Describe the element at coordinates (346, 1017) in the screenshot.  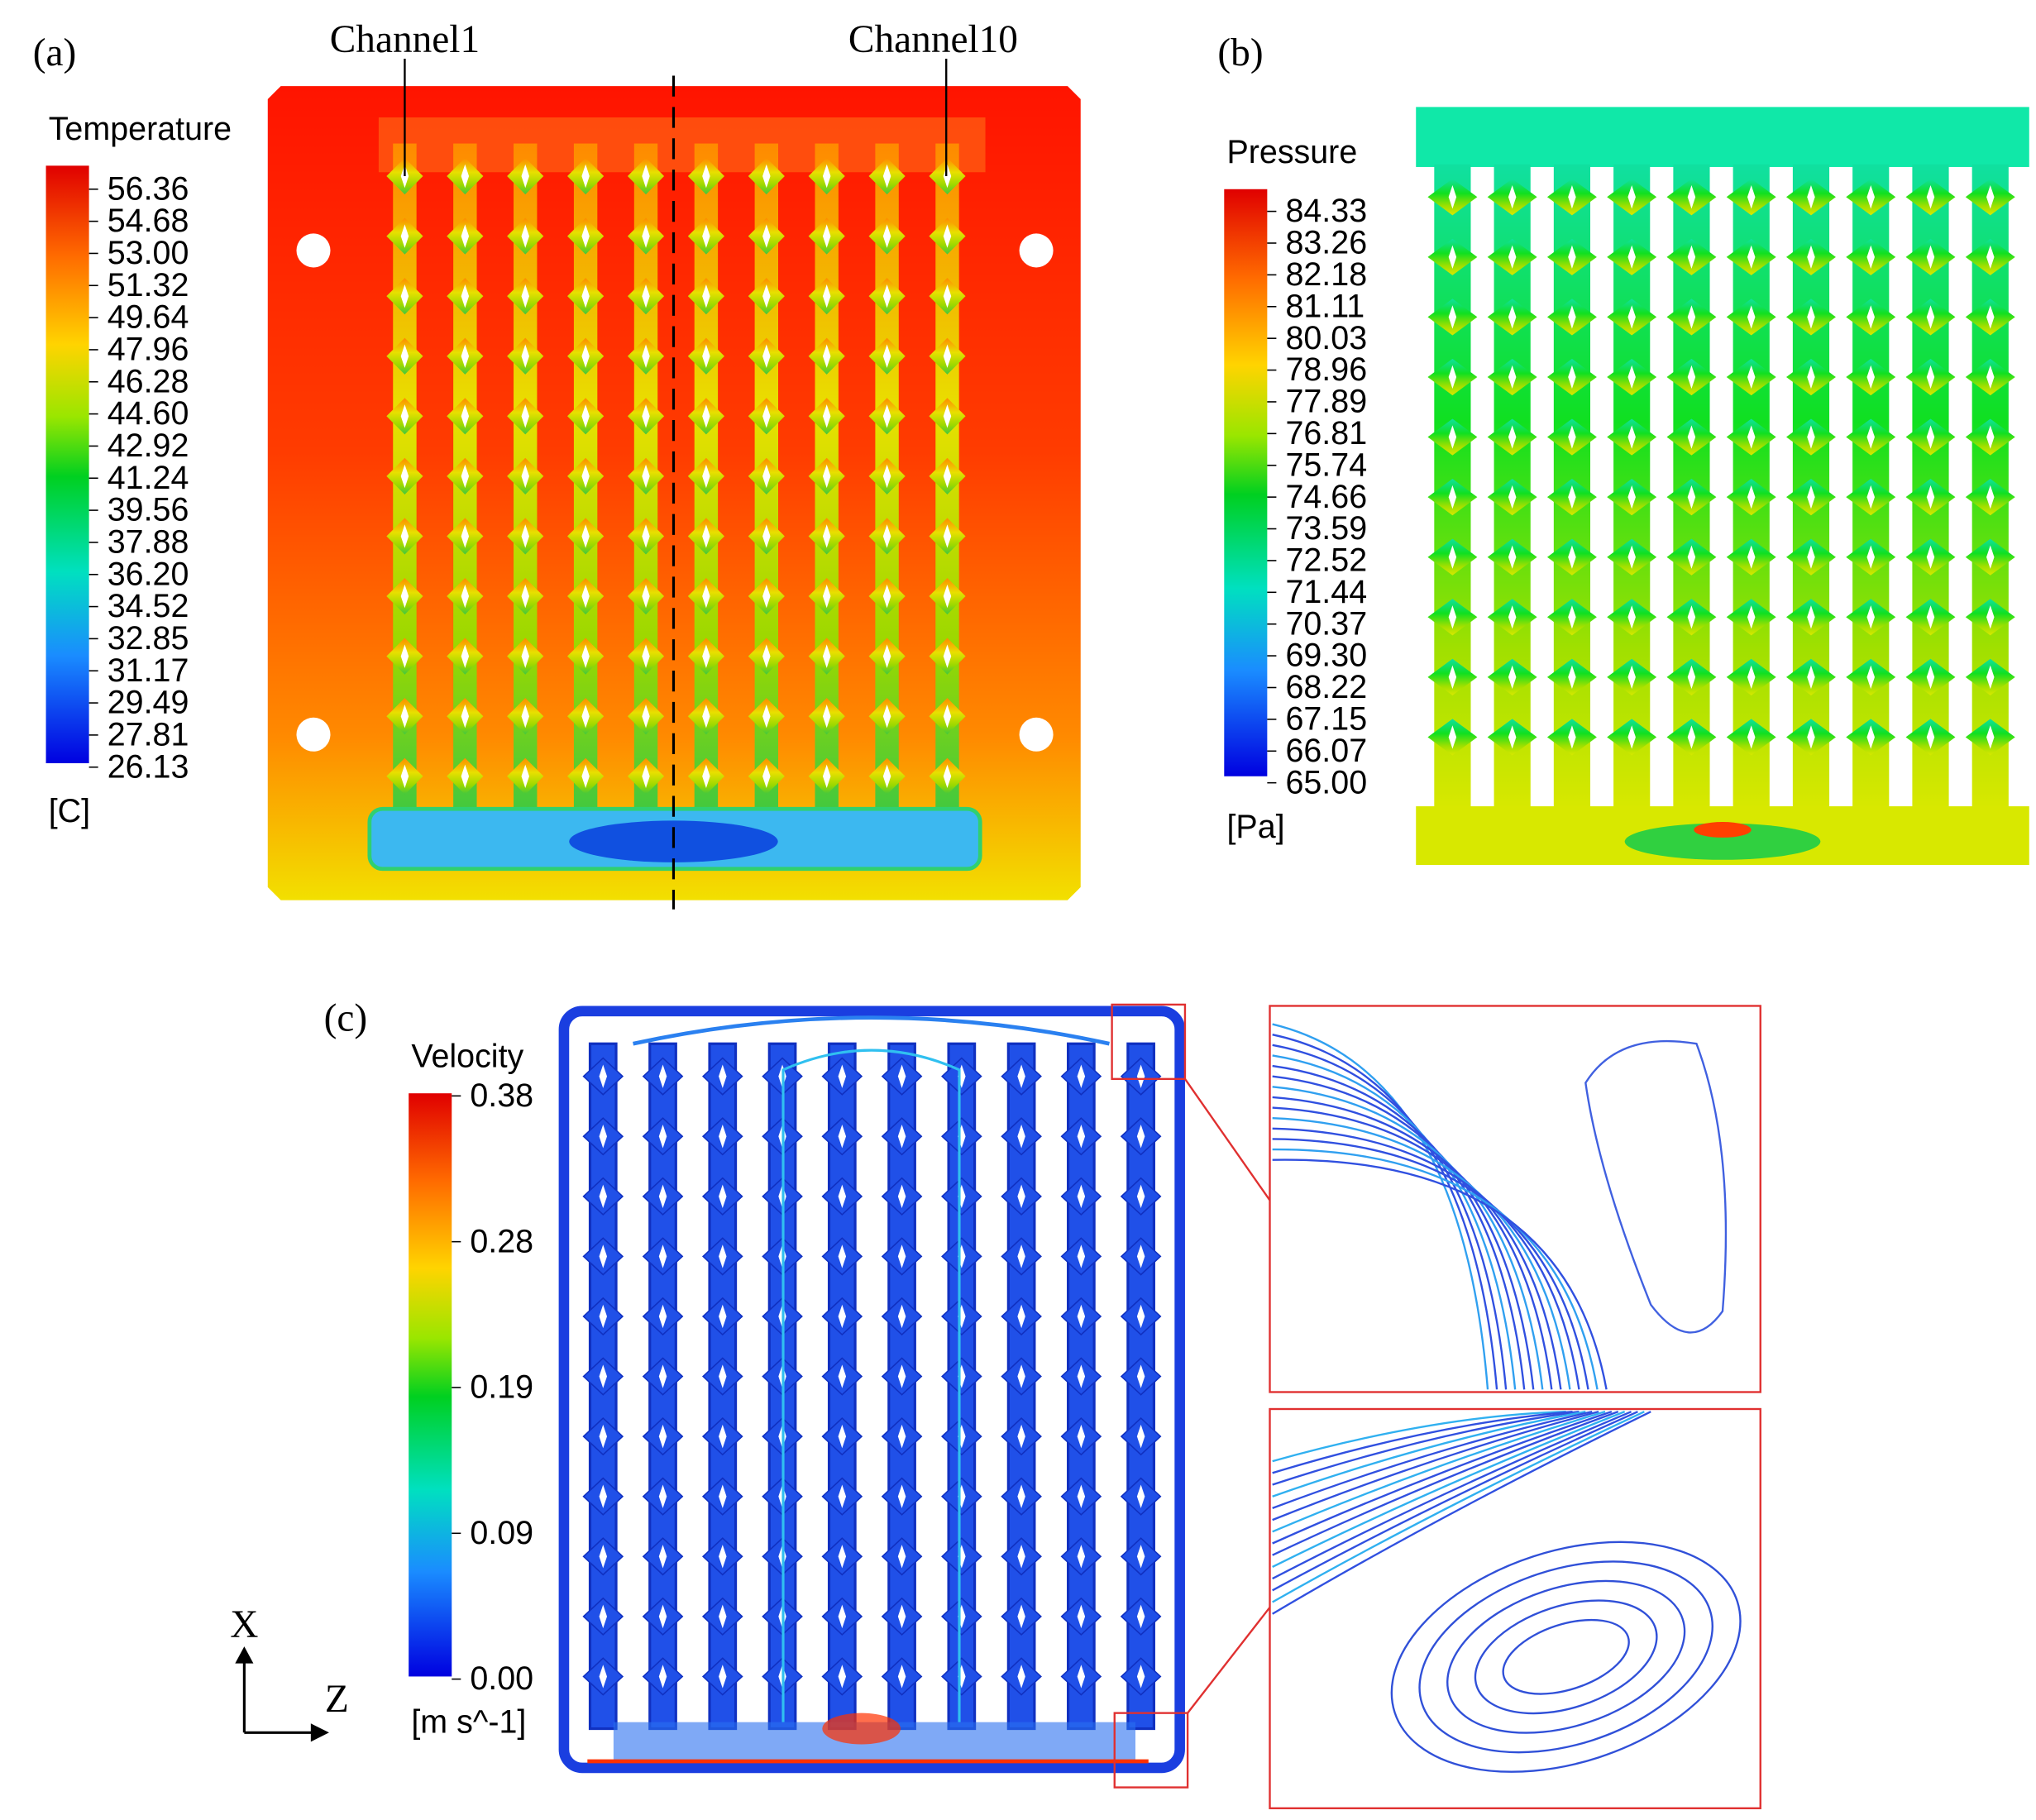
I see `panel-label: (c)` at that location.